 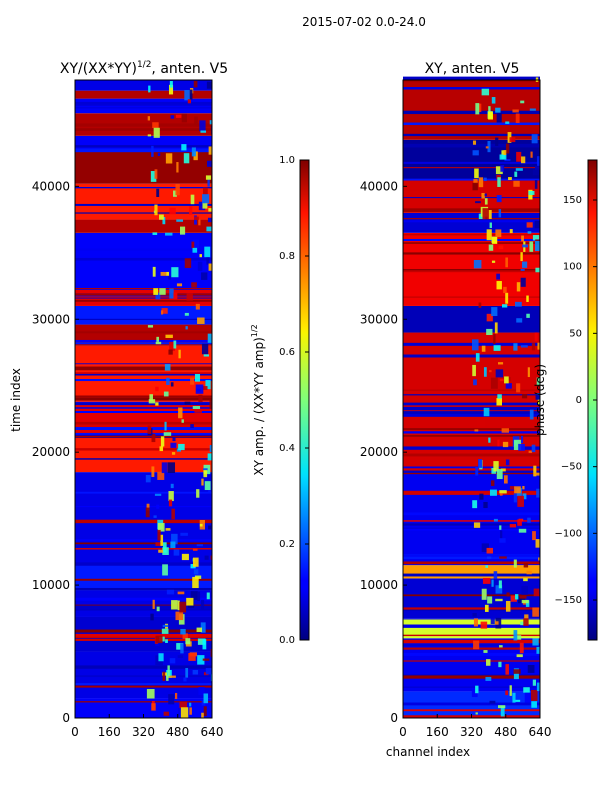 I want to click on left-x-axis: 0 160 320 480 640, so click(x=147, y=726).